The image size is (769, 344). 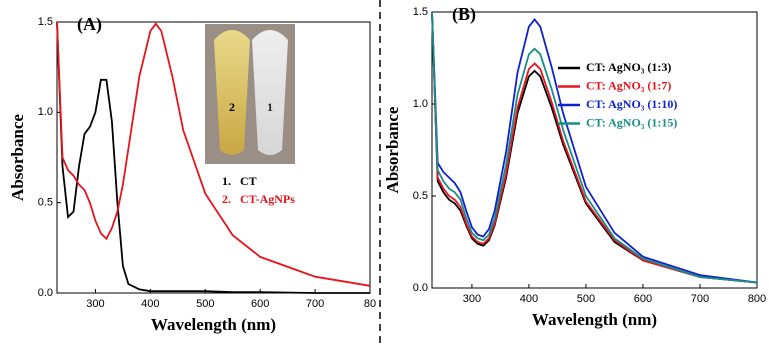 I want to click on legend-marker: 2., so click(x=226, y=199).